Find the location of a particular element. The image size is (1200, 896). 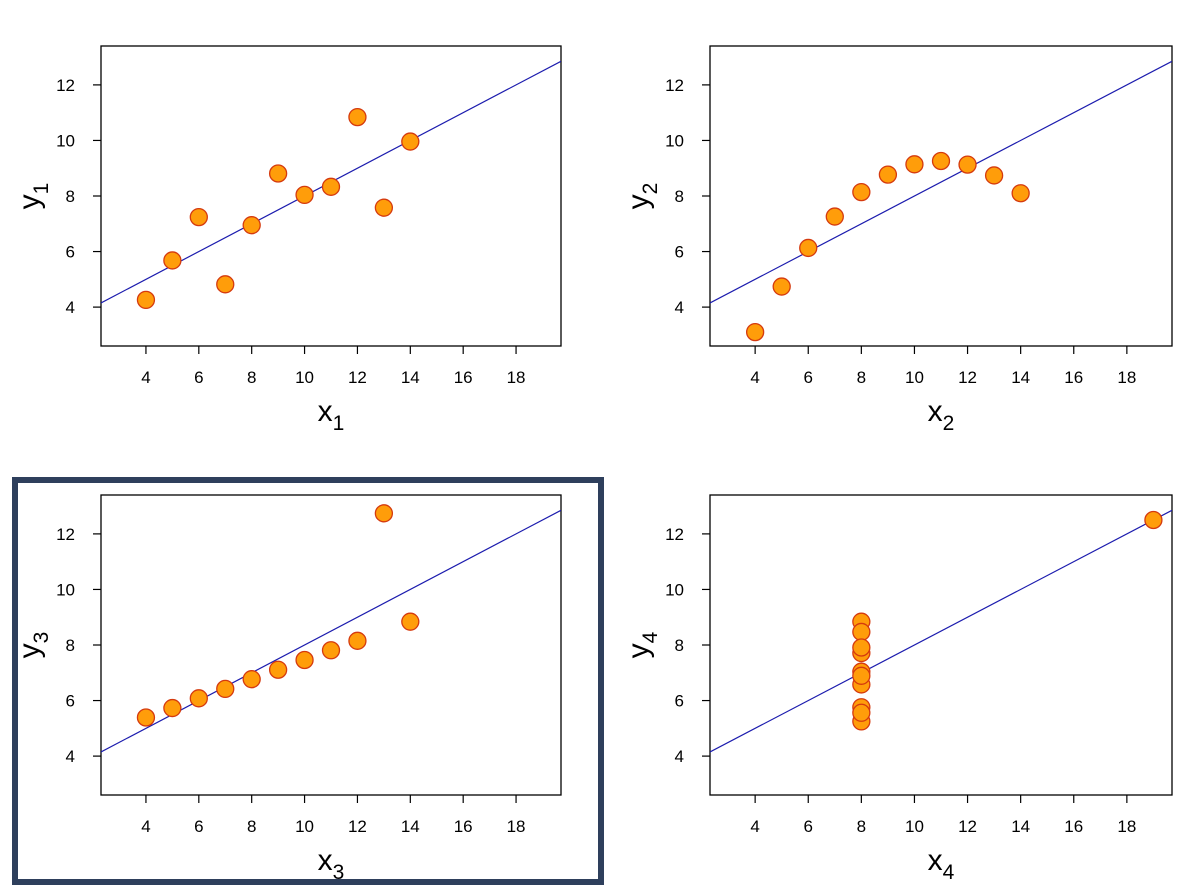

x-axis-label-4: x4 is located at coordinates (941, 864).